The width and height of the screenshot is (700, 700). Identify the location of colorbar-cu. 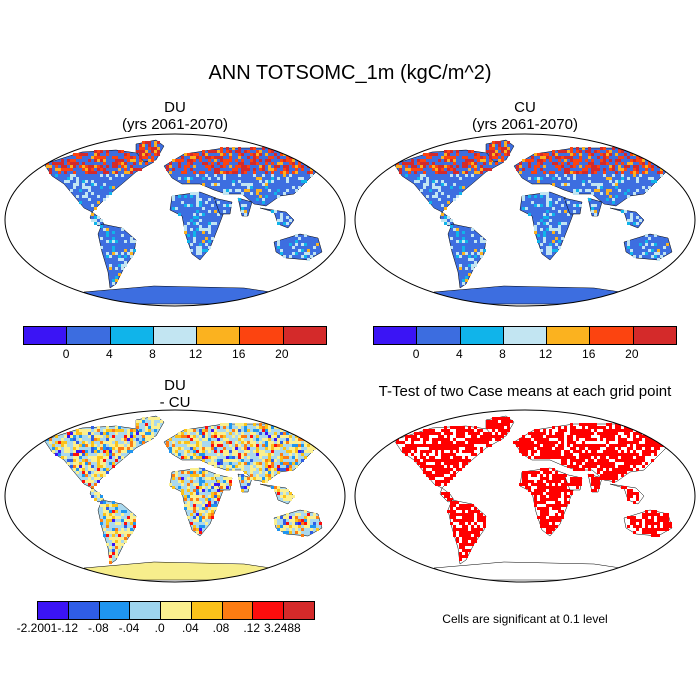
(525, 335).